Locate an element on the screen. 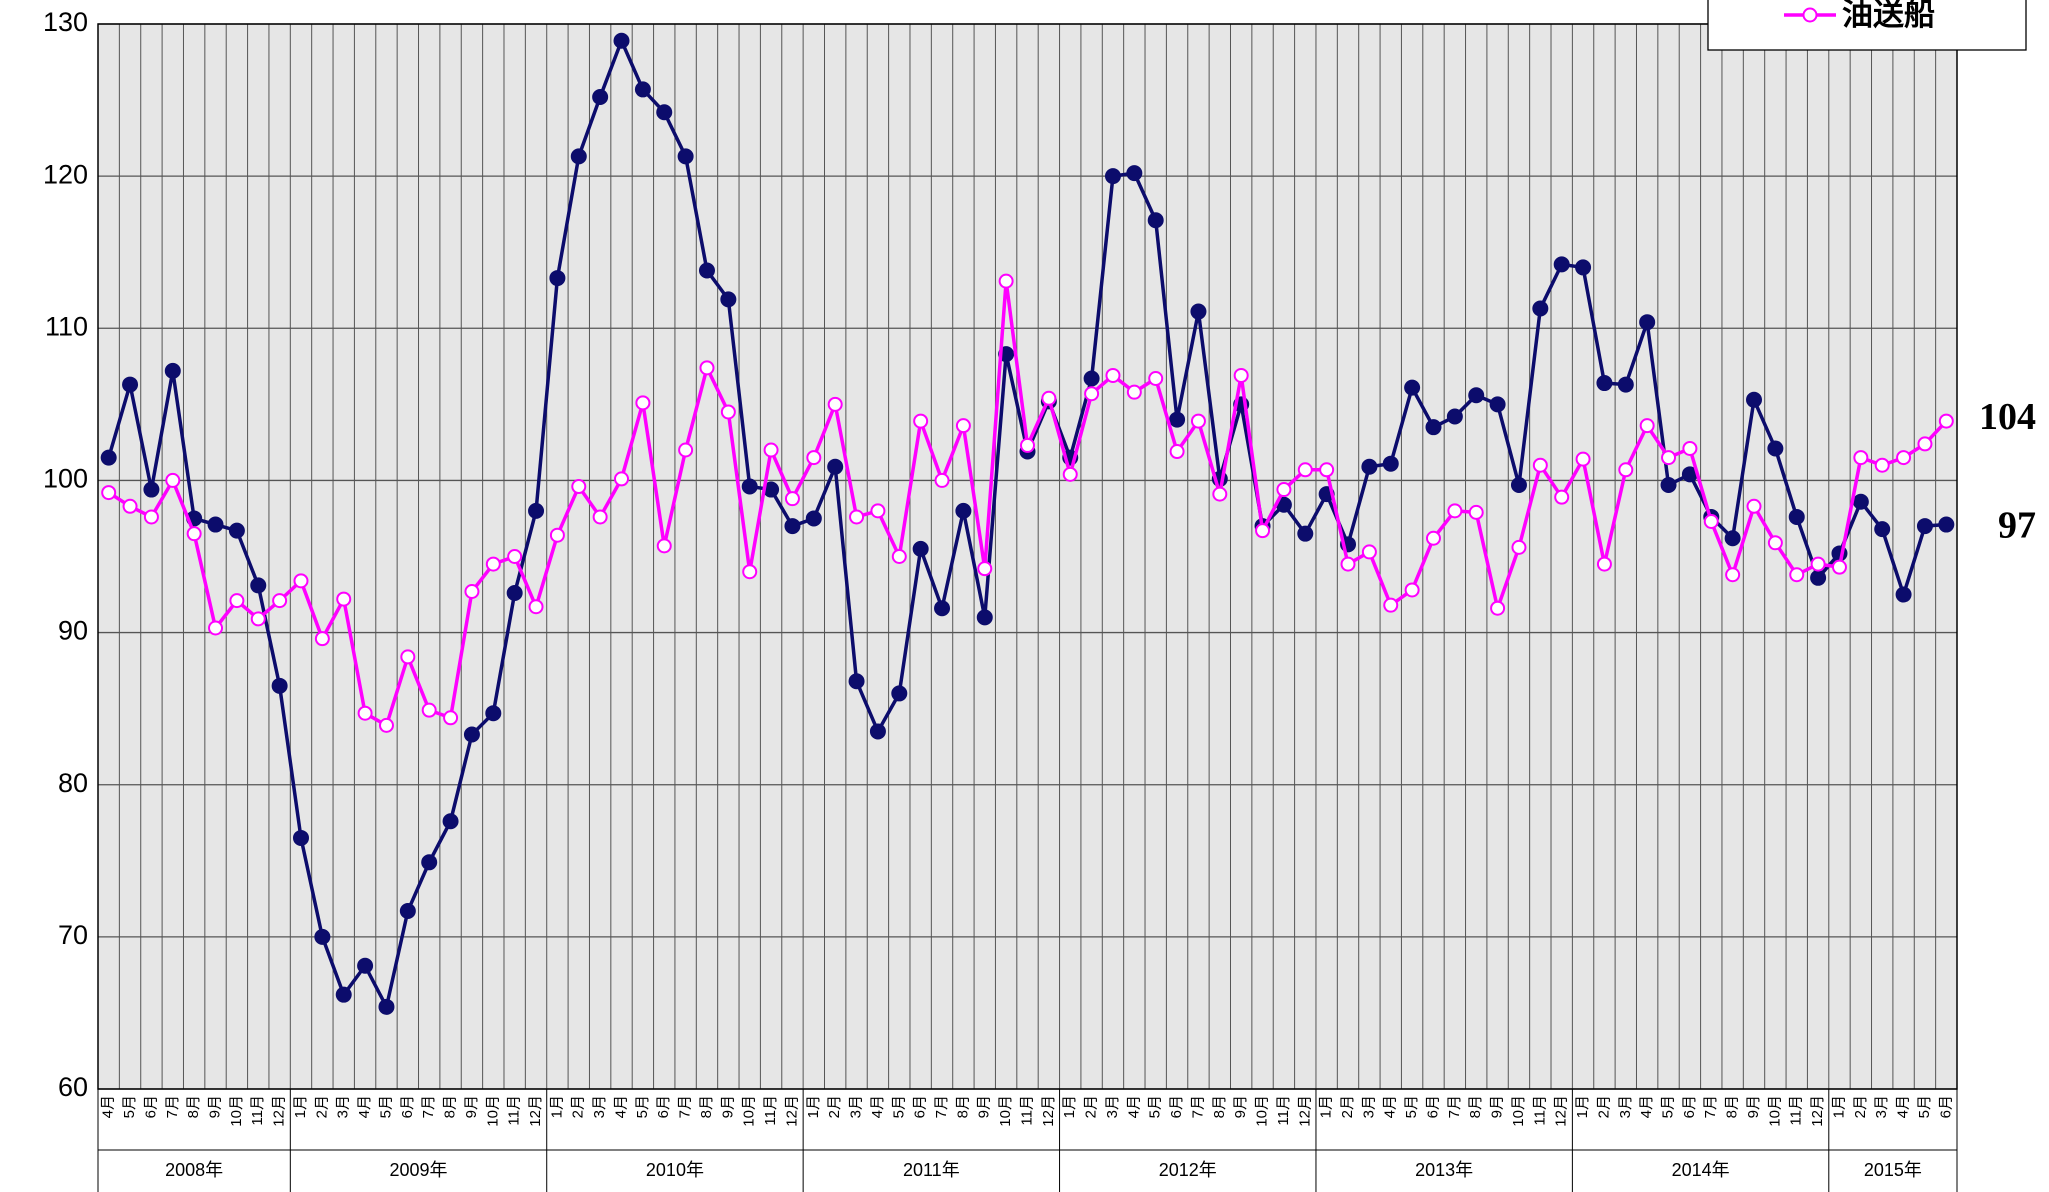 The image size is (2049, 1192). y-tick-label: 130 is located at coordinates (65, 22).